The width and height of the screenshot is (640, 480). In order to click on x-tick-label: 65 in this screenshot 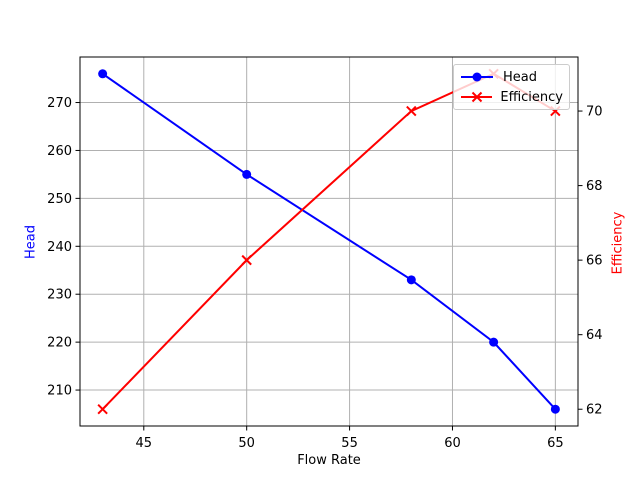, I will do `click(555, 443)`.